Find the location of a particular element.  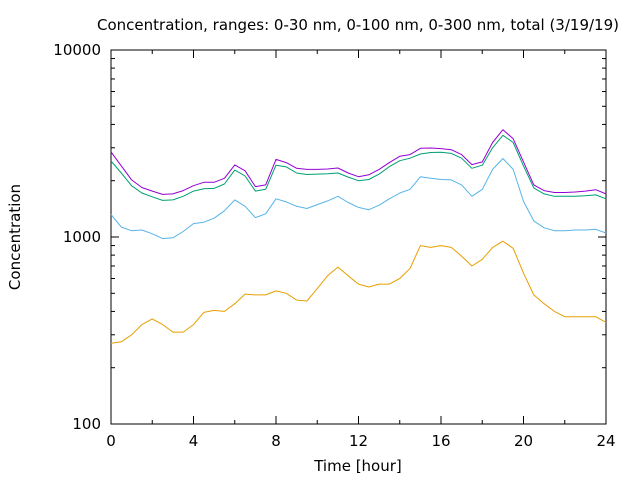

y-tick-label: 10000 is located at coordinates (77, 50).